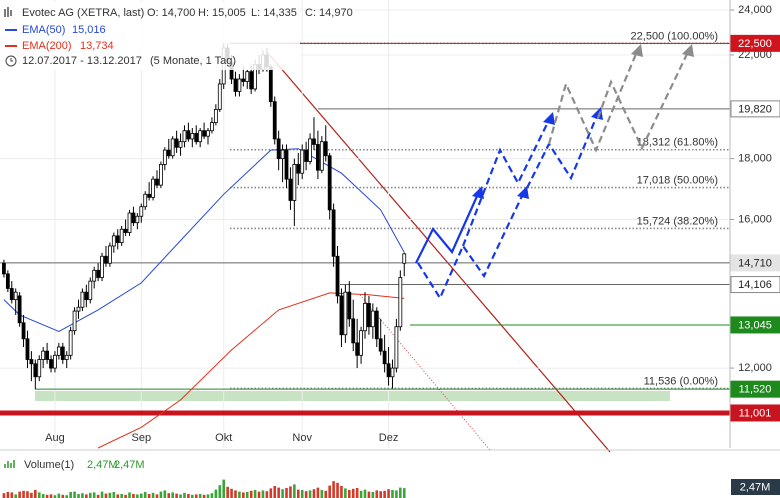 This screenshot has width=780, height=498. Describe the element at coordinates (389, 438) in the screenshot. I see `x-tick-label: Dez` at that location.